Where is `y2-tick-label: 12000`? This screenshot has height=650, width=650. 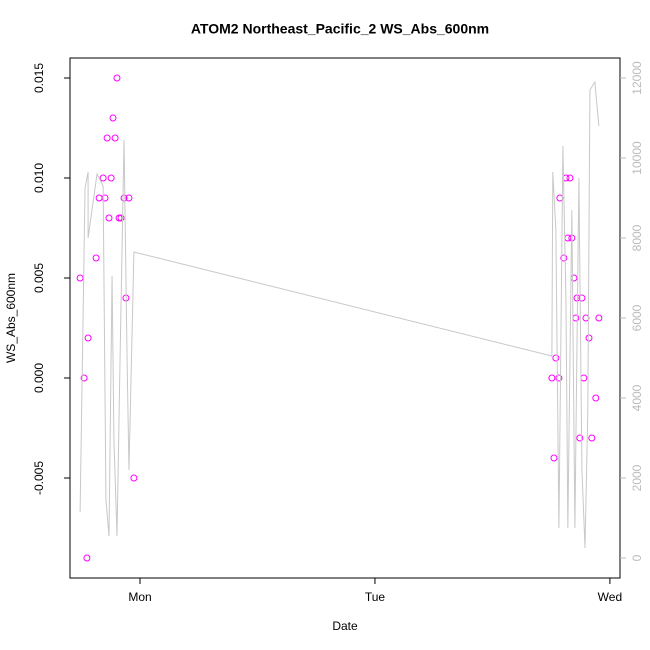 y2-tick-label: 12000 is located at coordinates (637, 78).